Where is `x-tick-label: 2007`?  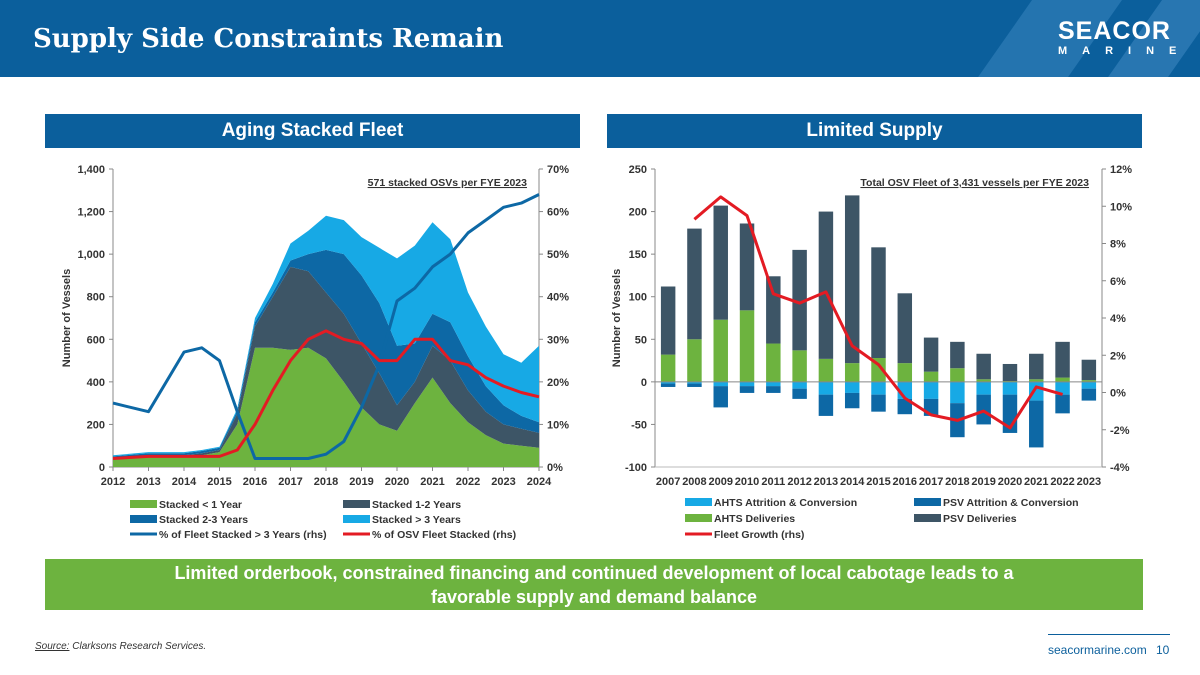
x-tick-label: 2007 is located at coordinates (668, 482).